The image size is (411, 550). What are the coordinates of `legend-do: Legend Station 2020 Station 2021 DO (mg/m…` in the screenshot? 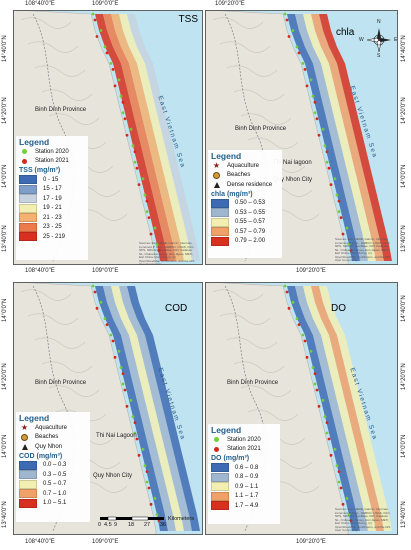 It's located at (244, 474).